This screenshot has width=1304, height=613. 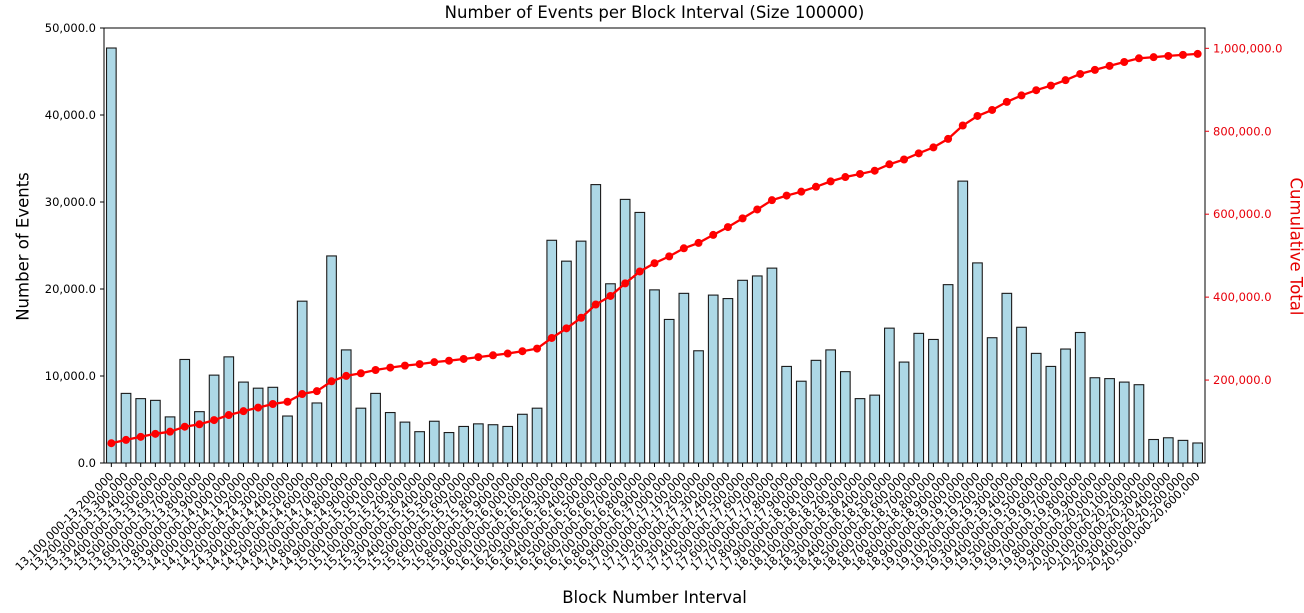 I want to click on y-tick-label-right: 1,000,000.0, so click(x=1248, y=48).